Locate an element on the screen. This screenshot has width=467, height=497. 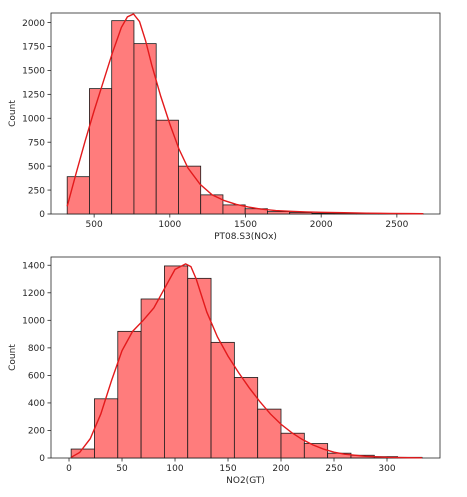
y-tick-label: 250 is located at coordinates (36, 191).